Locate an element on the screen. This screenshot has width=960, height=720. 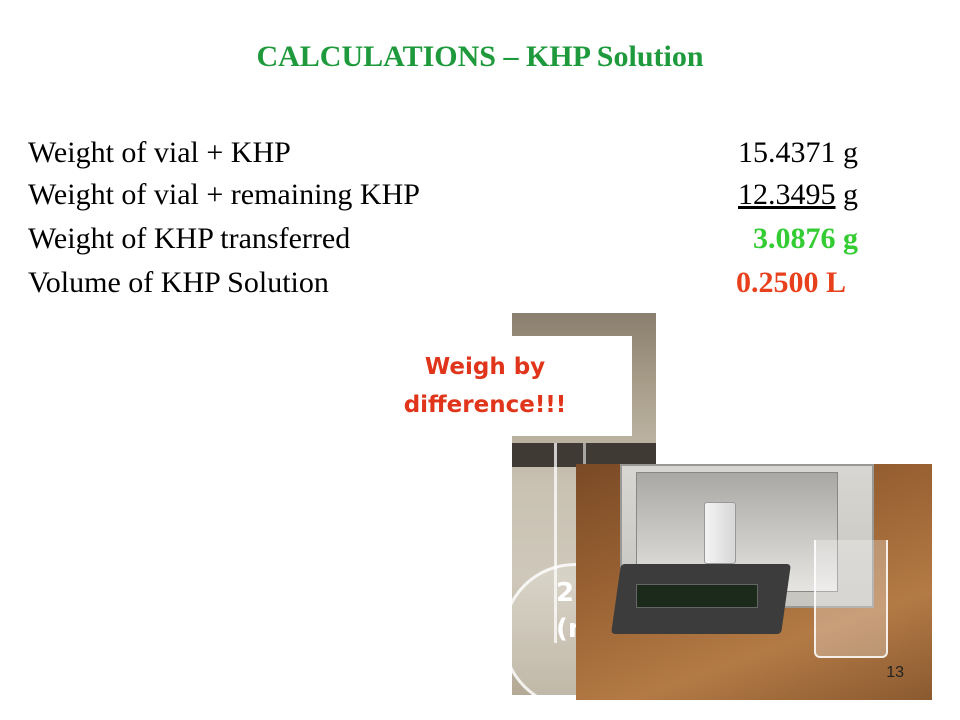
row-vial-khp: Weight of vial + KHP 15.4371 g is located at coordinates (443, 153).